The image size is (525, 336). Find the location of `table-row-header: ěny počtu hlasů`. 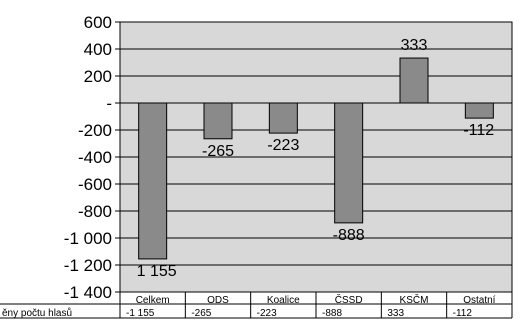

table-row-header: ěny počtu hlasů is located at coordinates (37, 313).